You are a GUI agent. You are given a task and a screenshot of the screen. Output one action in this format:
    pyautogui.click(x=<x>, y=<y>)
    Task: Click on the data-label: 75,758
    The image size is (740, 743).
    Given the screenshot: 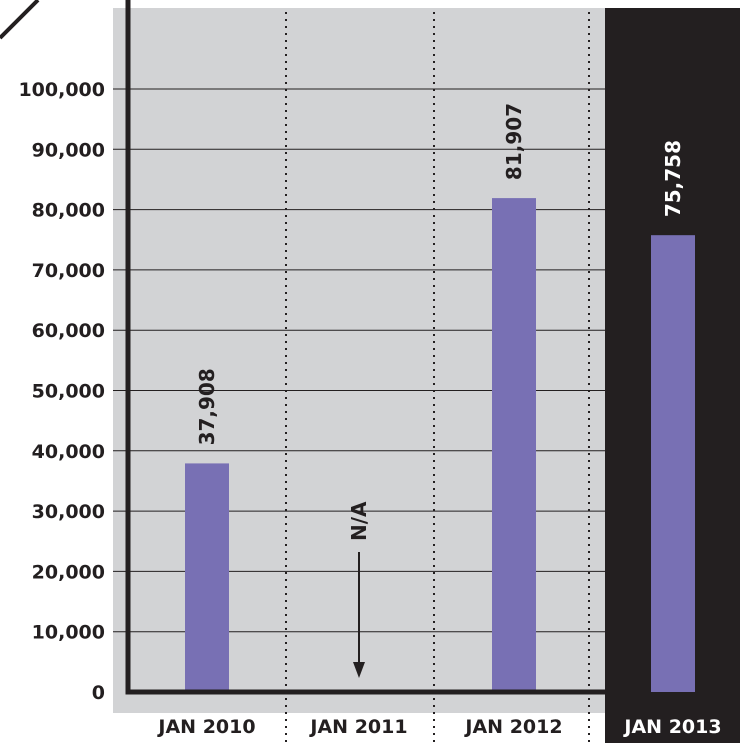 What is the action you would take?
    pyautogui.click(x=673, y=178)
    